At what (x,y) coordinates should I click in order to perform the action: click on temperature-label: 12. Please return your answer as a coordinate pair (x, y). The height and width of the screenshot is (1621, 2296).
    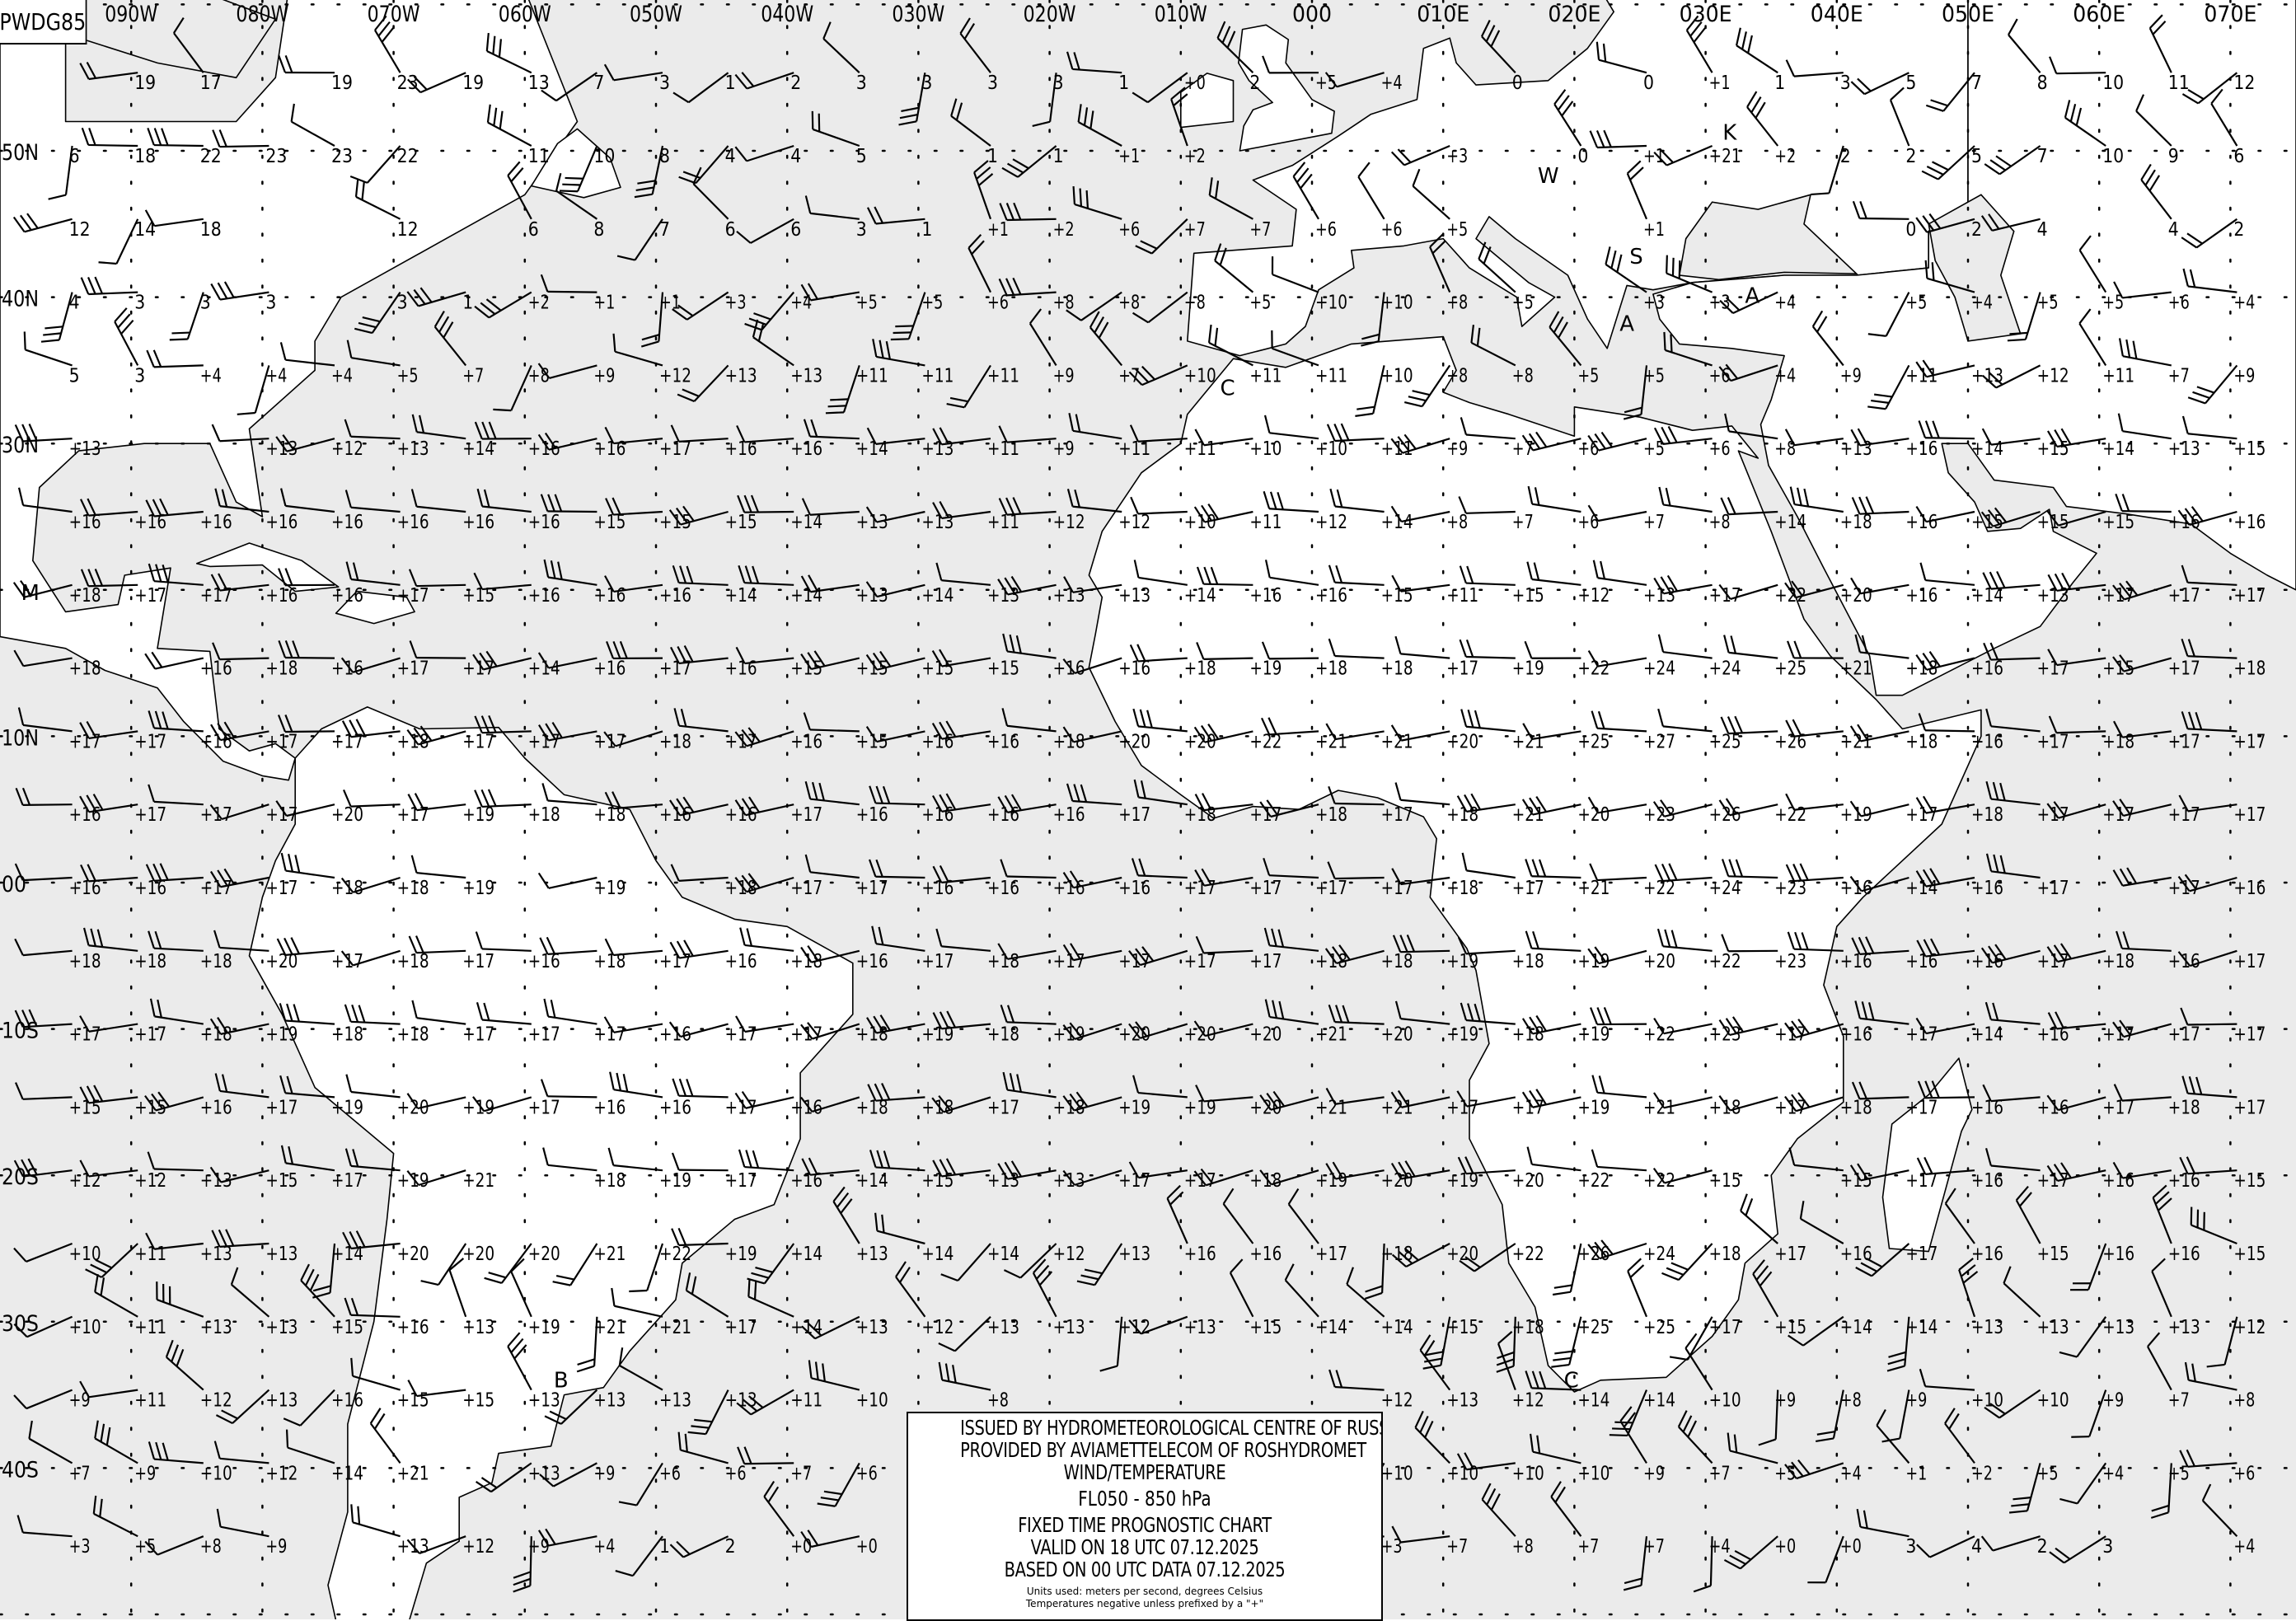
    Looking at the image, I should click on (80, 230).